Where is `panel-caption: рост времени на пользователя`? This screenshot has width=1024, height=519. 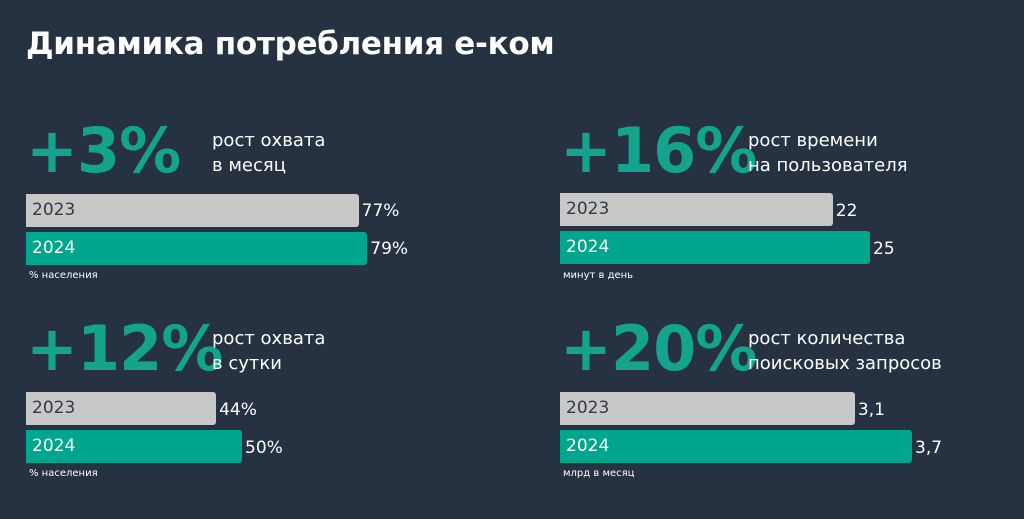 panel-caption: рост времени на пользователя is located at coordinates (828, 153).